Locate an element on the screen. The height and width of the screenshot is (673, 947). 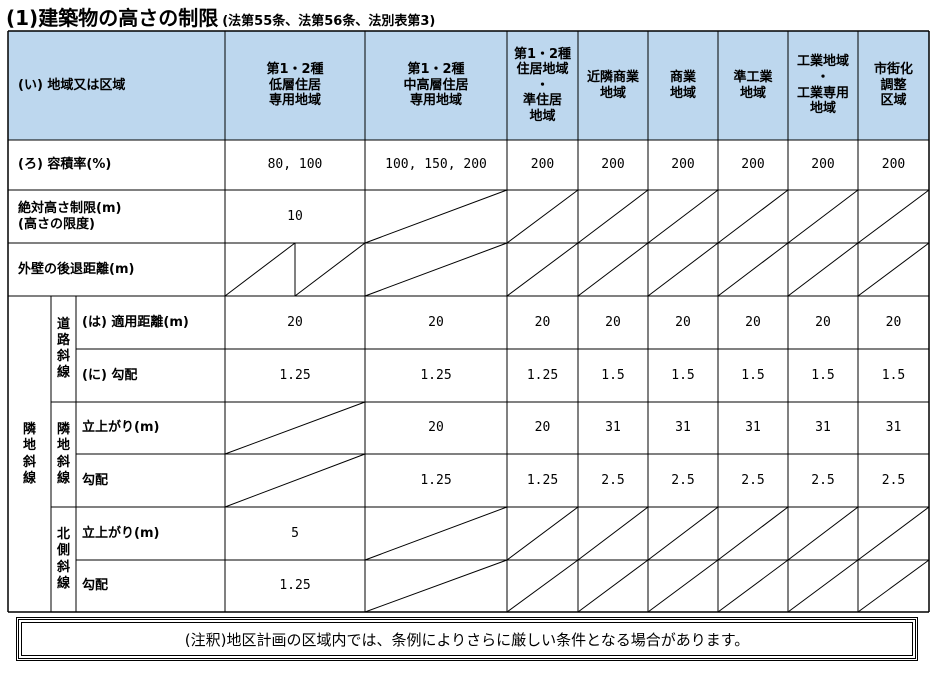
cell-abs_height-0: 10 is located at coordinates (295, 216).